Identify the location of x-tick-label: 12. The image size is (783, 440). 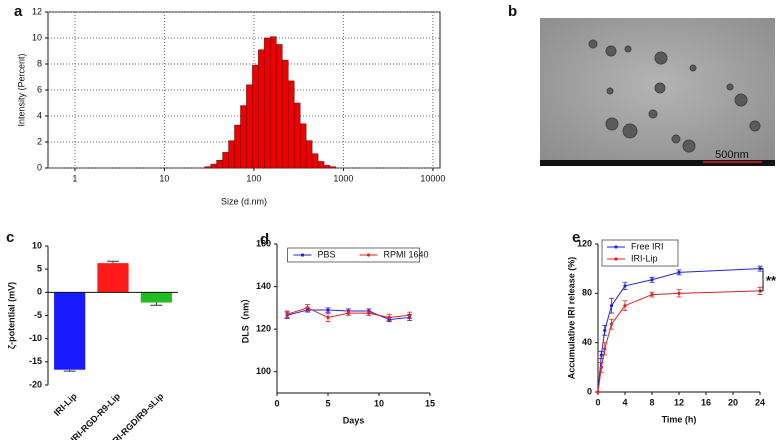
(679, 402).